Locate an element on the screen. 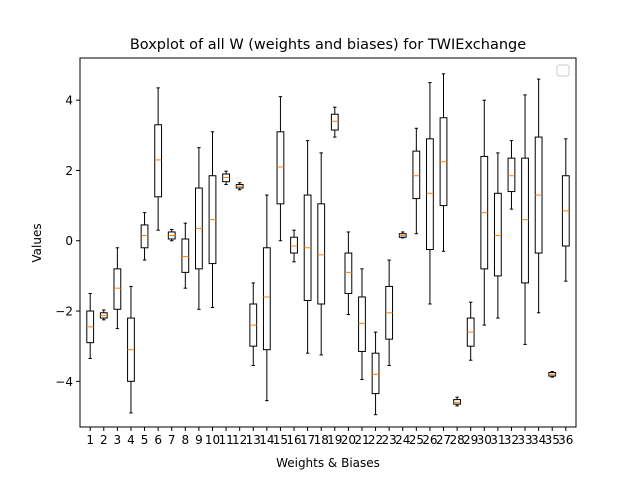  y-tick-label: 4 is located at coordinates (69, 101).